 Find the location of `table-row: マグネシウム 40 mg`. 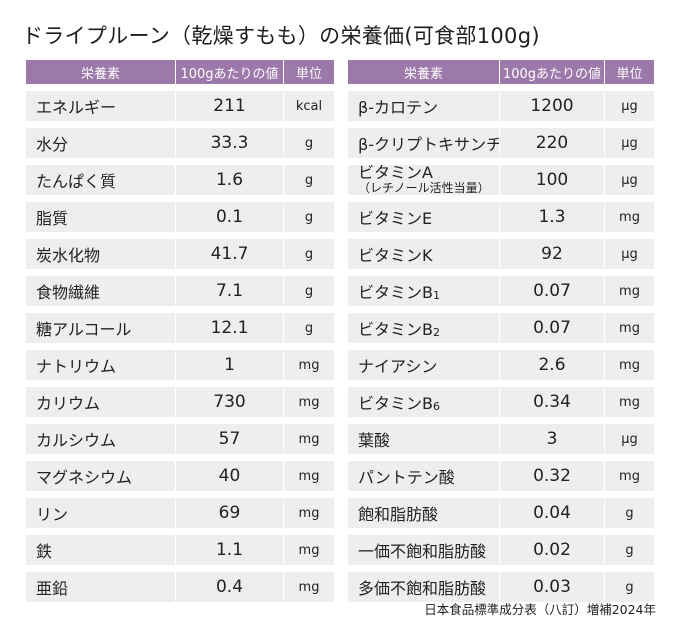

table-row: マグネシウム 40 mg is located at coordinates (180, 472).